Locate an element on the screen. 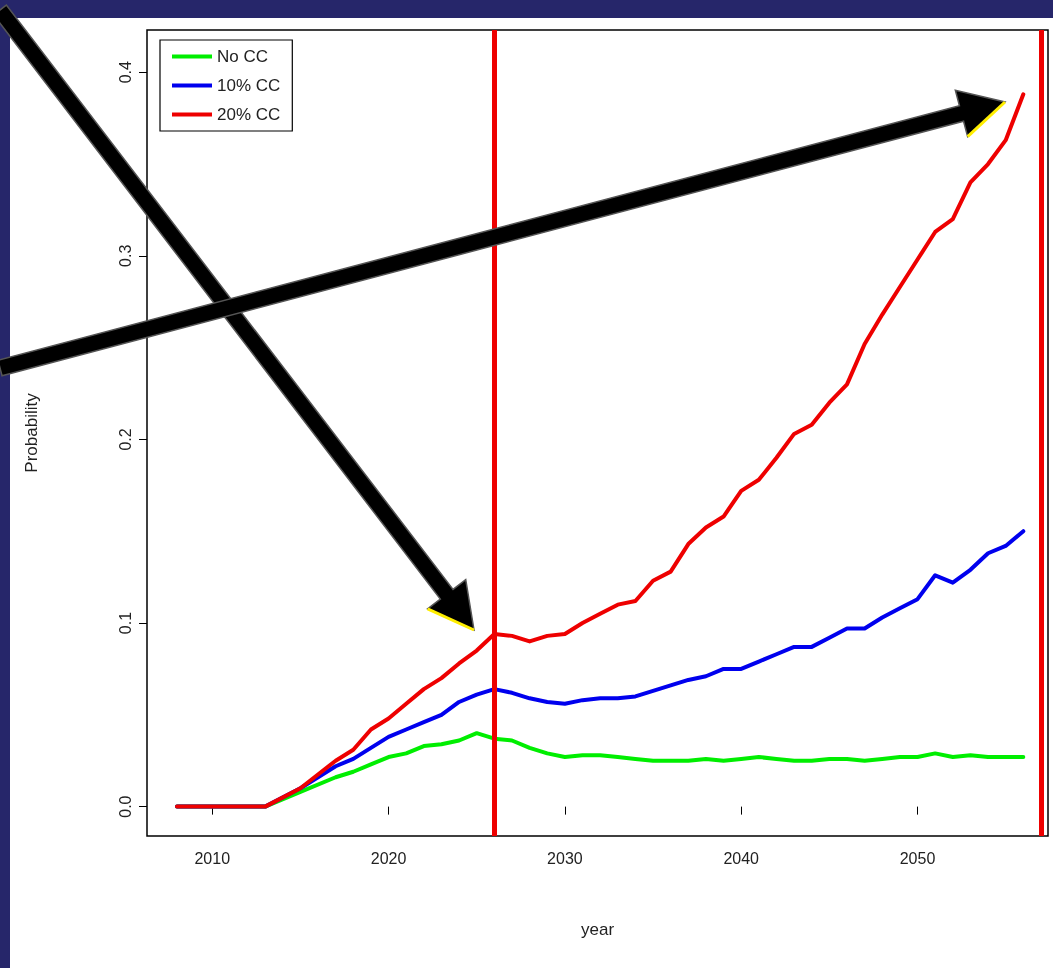  x-tick-label: 2050 is located at coordinates (917, 858).